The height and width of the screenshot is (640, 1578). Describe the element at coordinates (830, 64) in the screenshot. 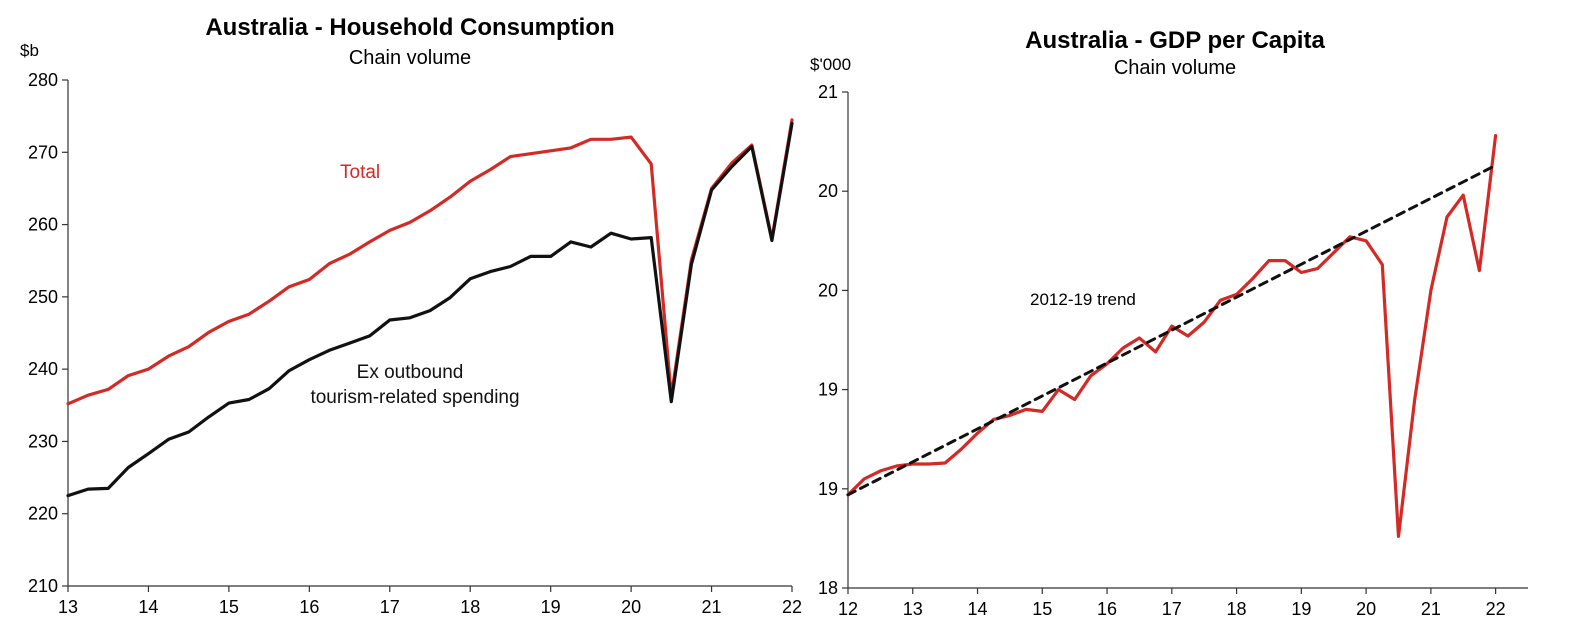

I see `y-axis-unit: $'000` at that location.